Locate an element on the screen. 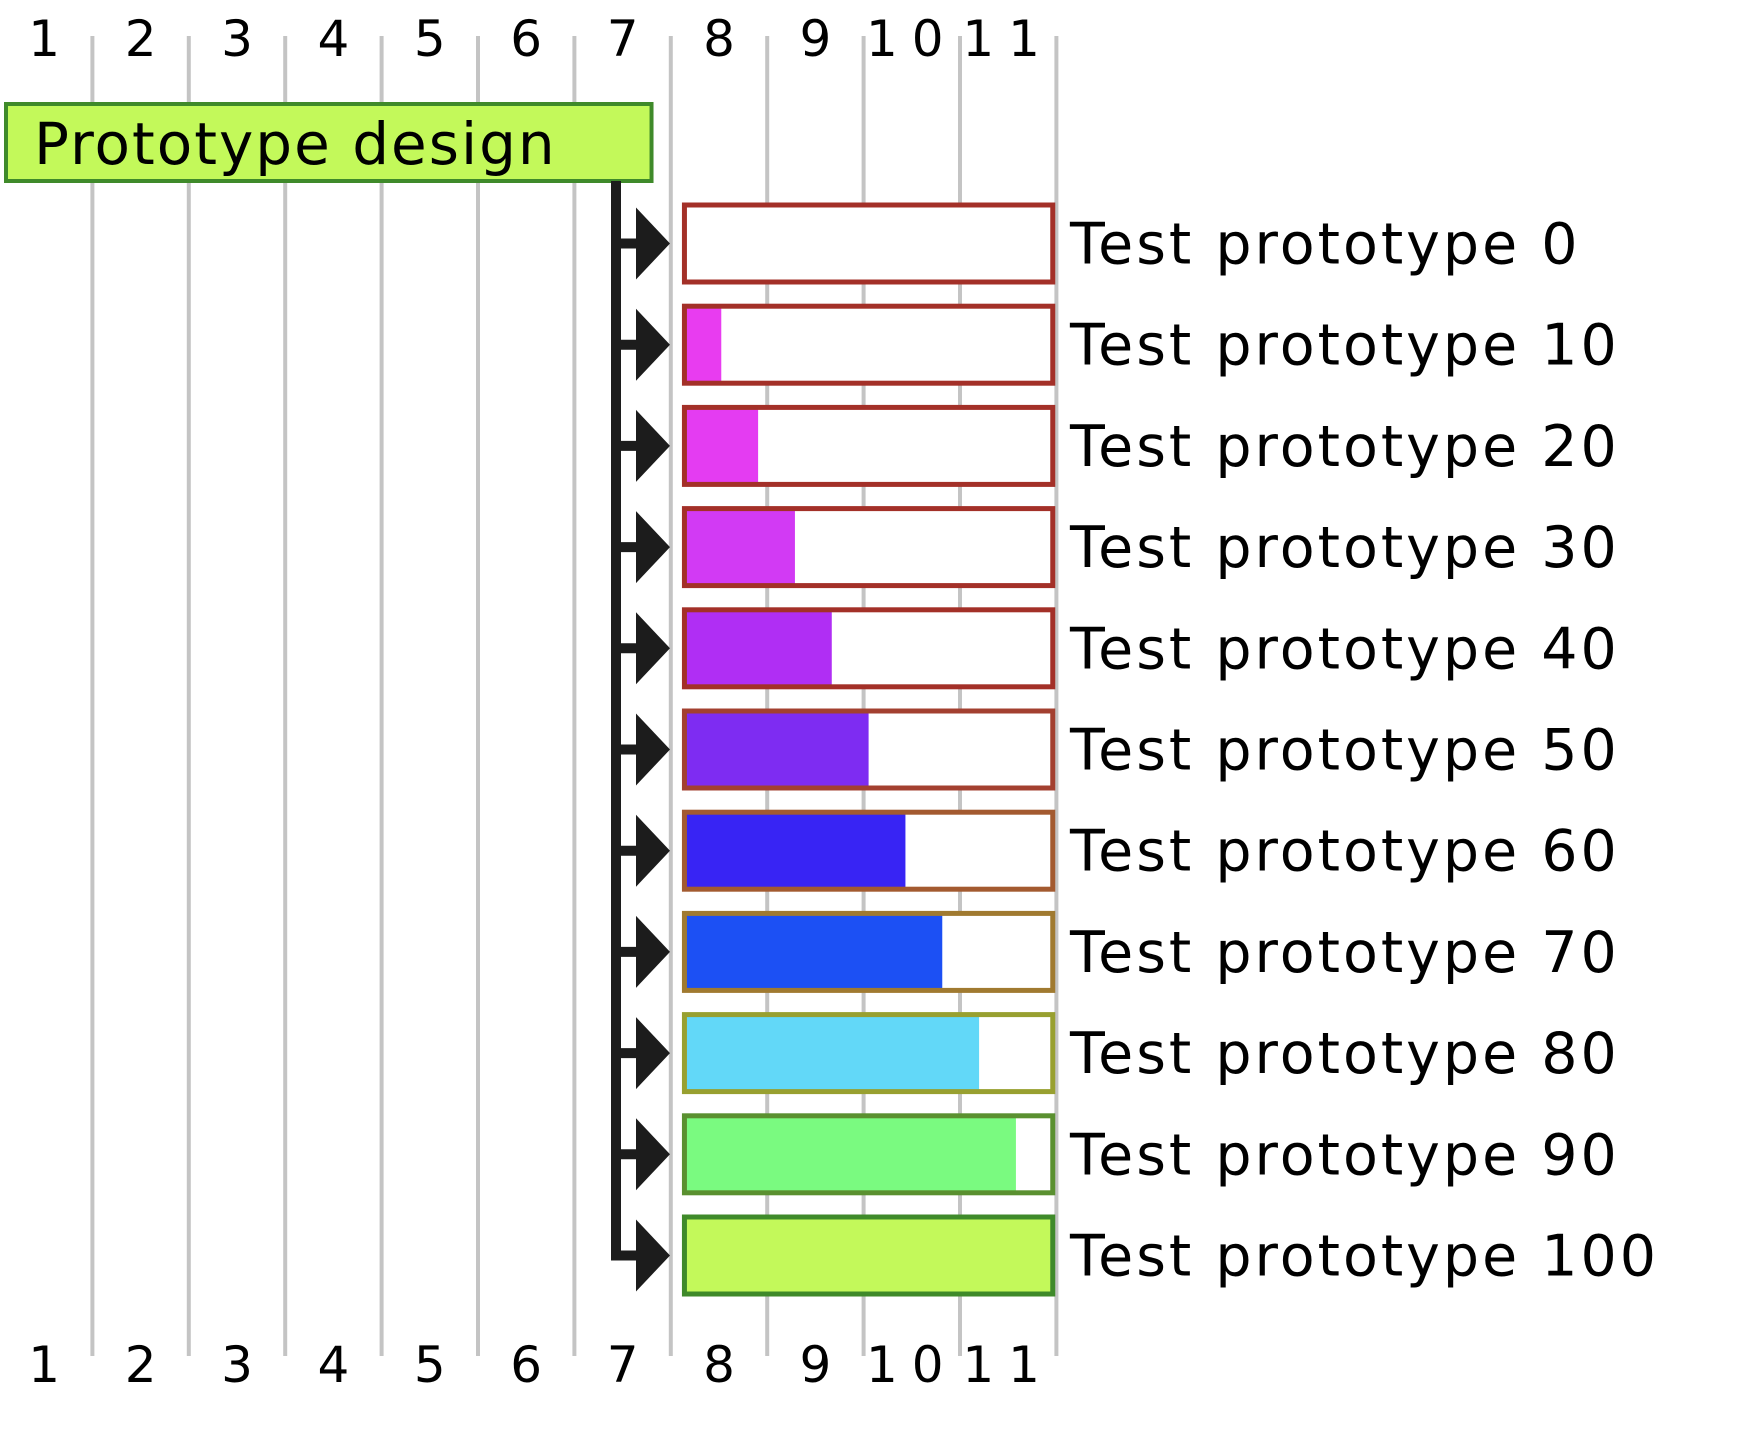 The image size is (1748, 1452). task-row: Test prototype 40 is located at coordinates (1150, 648).